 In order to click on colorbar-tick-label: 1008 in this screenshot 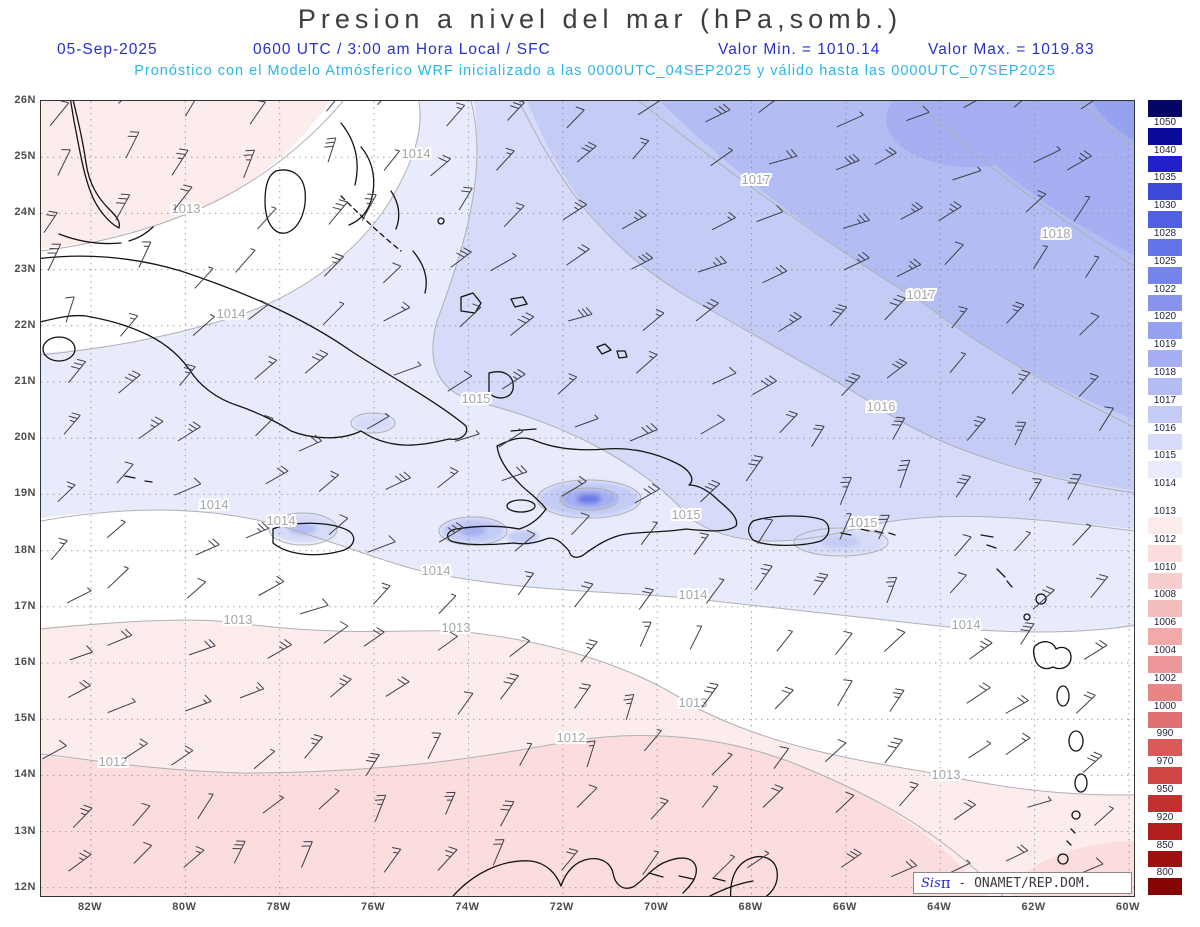, I will do `click(1165, 595)`.